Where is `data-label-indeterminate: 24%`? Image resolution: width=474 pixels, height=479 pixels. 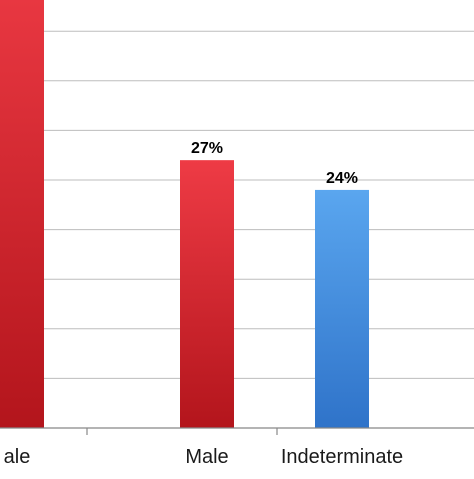
data-label-indeterminate: 24% is located at coordinates (342, 178).